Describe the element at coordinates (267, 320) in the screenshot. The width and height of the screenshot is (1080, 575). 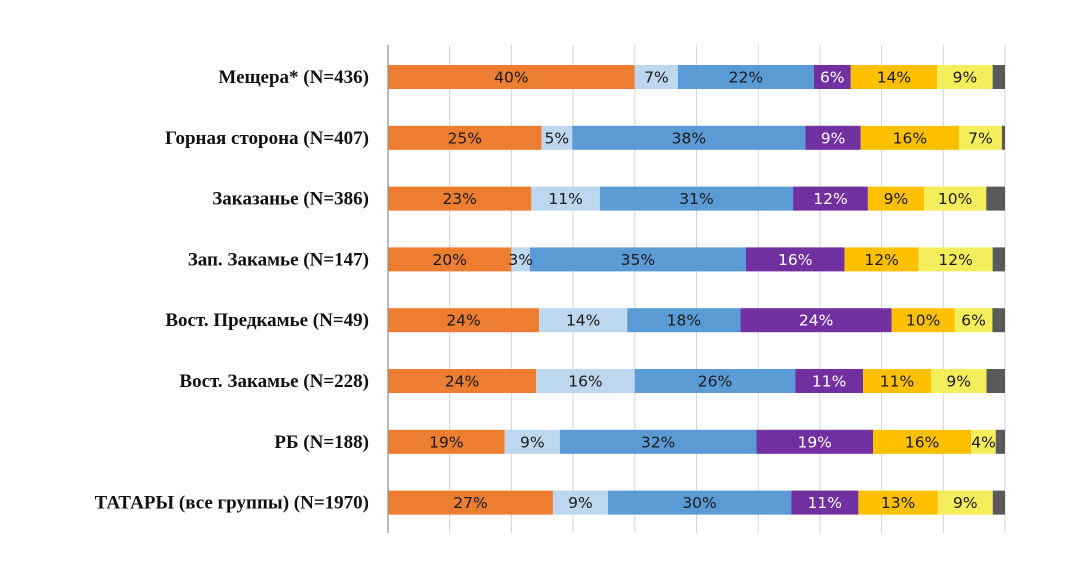
I see `category-label: Вост. Предкамье (N=49)` at that location.